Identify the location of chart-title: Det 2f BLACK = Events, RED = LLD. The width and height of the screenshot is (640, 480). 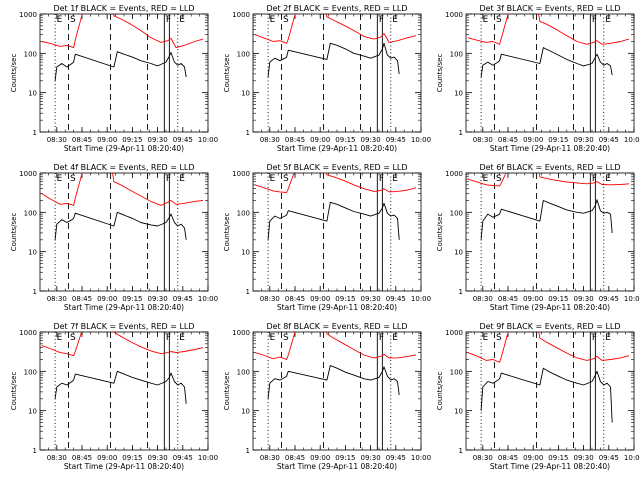
(336, 8).